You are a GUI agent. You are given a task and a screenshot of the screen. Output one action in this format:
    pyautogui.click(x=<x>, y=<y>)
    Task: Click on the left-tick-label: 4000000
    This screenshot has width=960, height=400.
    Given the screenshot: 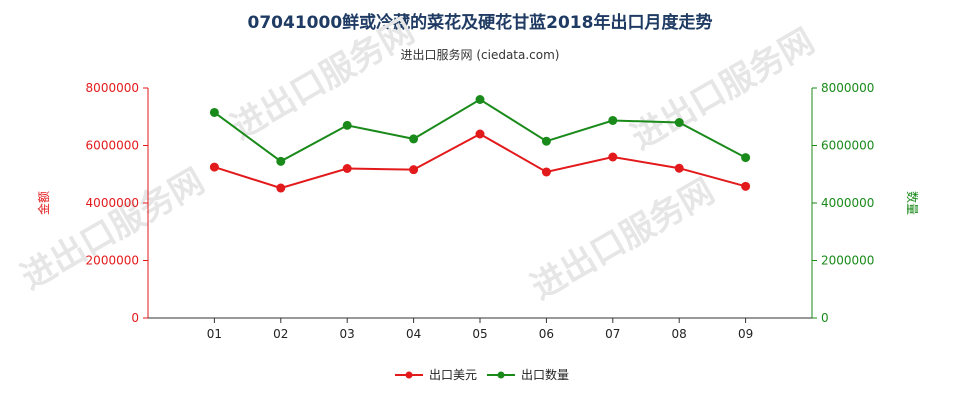 What is the action you would take?
    pyautogui.click(x=112, y=203)
    